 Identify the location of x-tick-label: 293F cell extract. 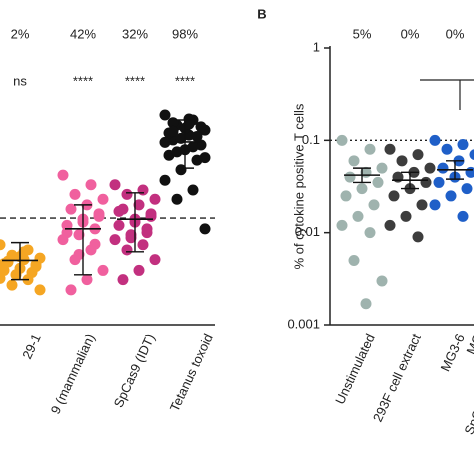
(397, 377).